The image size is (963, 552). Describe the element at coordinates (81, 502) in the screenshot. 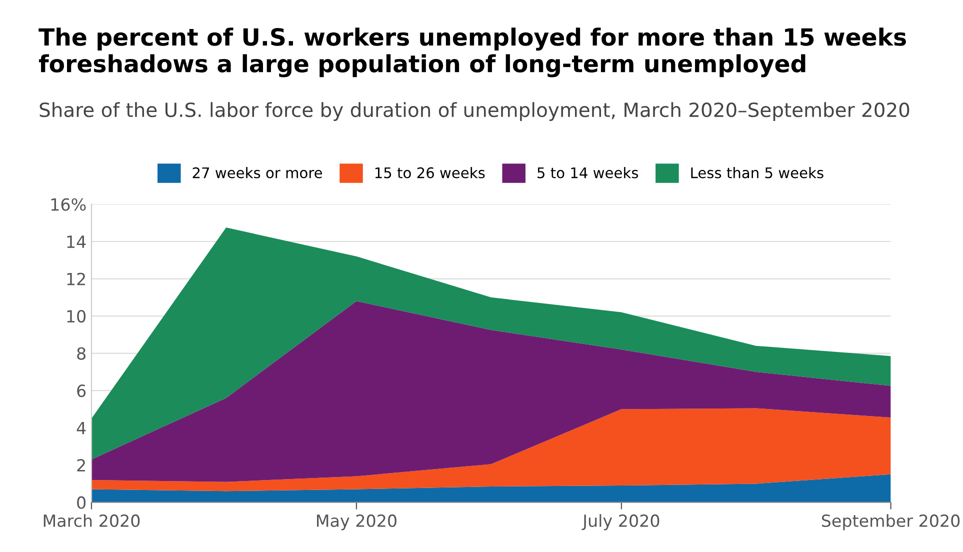

I see `y-tick-label: 0` at that location.